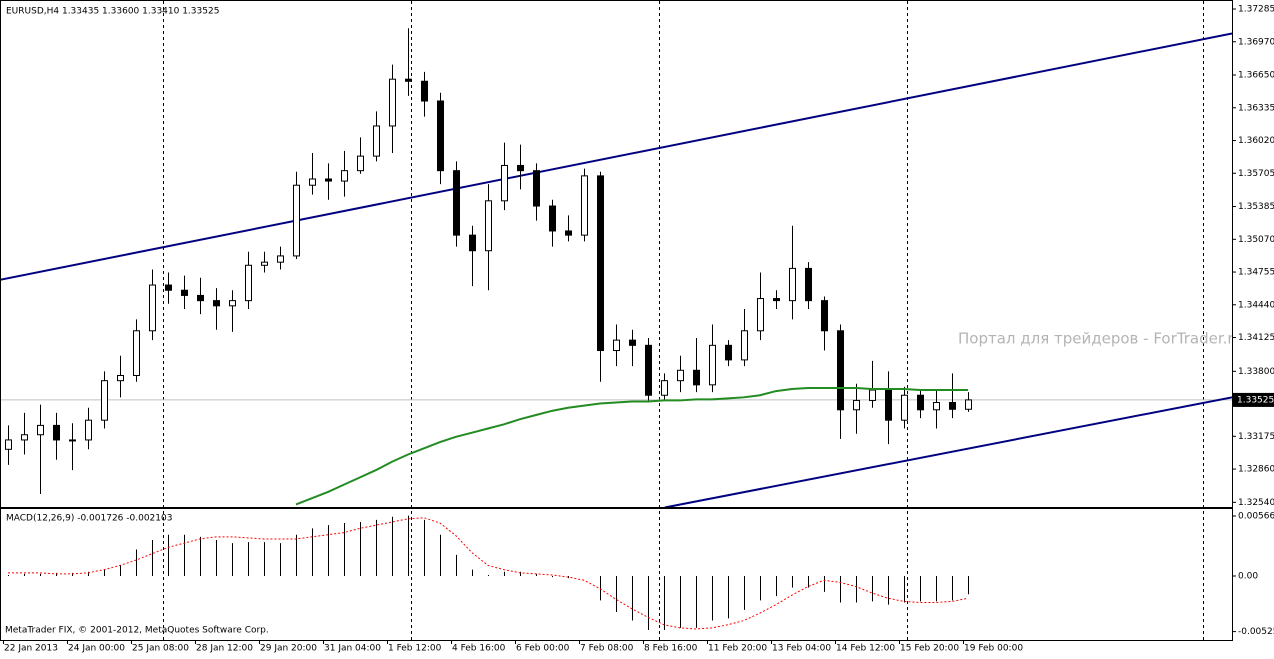 This screenshot has width=1274, height=659. Describe the element at coordinates (1256, 273) in the screenshot. I see `y-tick-label: 1.34755` at that location.